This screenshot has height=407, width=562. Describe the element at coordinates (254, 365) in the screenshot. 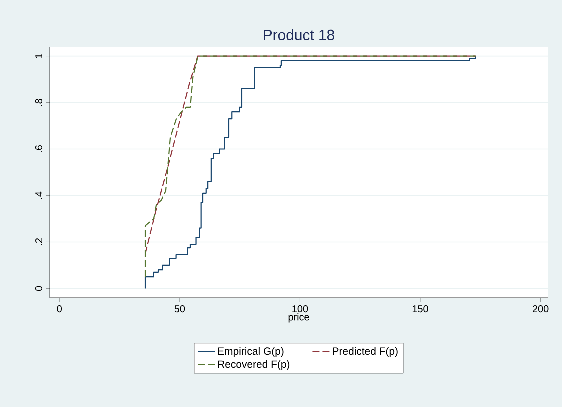

I see `legend-label: Recovered F(p)` at that location.